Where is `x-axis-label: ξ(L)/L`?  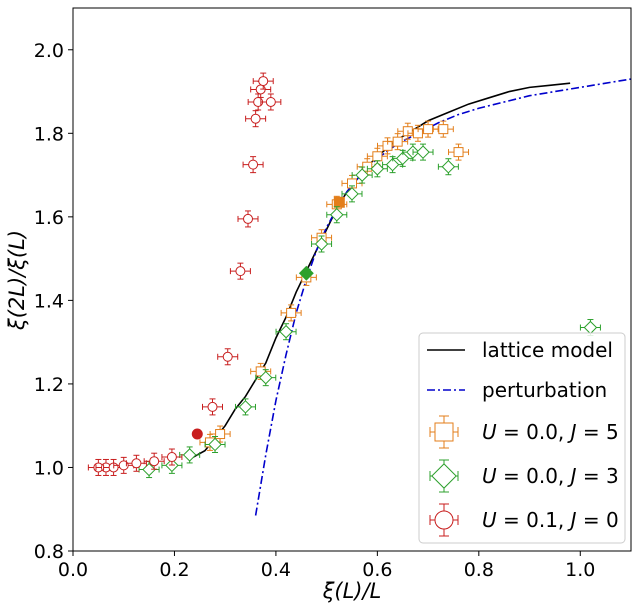 x-axis-label: ξ(L)/L is located at coordinates (352, 591).